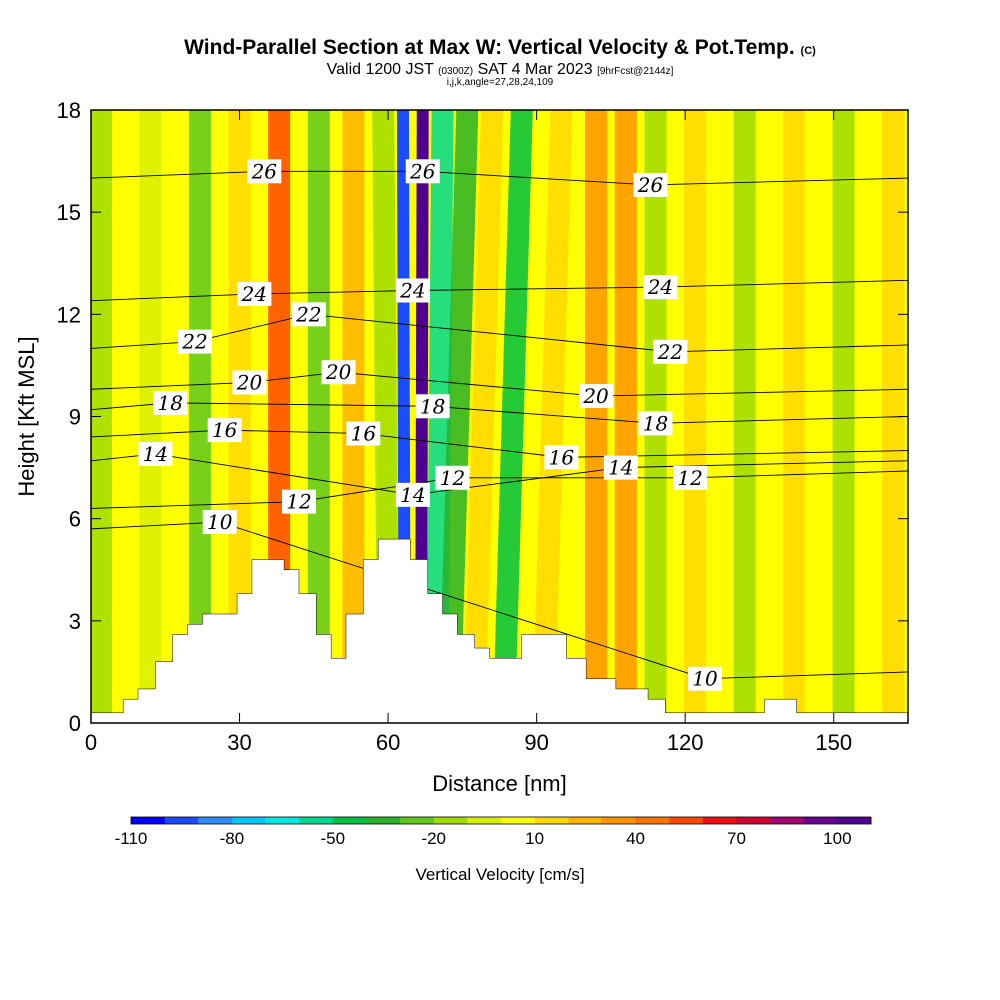  Describe the element at coordinates (75, 417) in the screenshot. I see `y-tick-label: 9` at that location.